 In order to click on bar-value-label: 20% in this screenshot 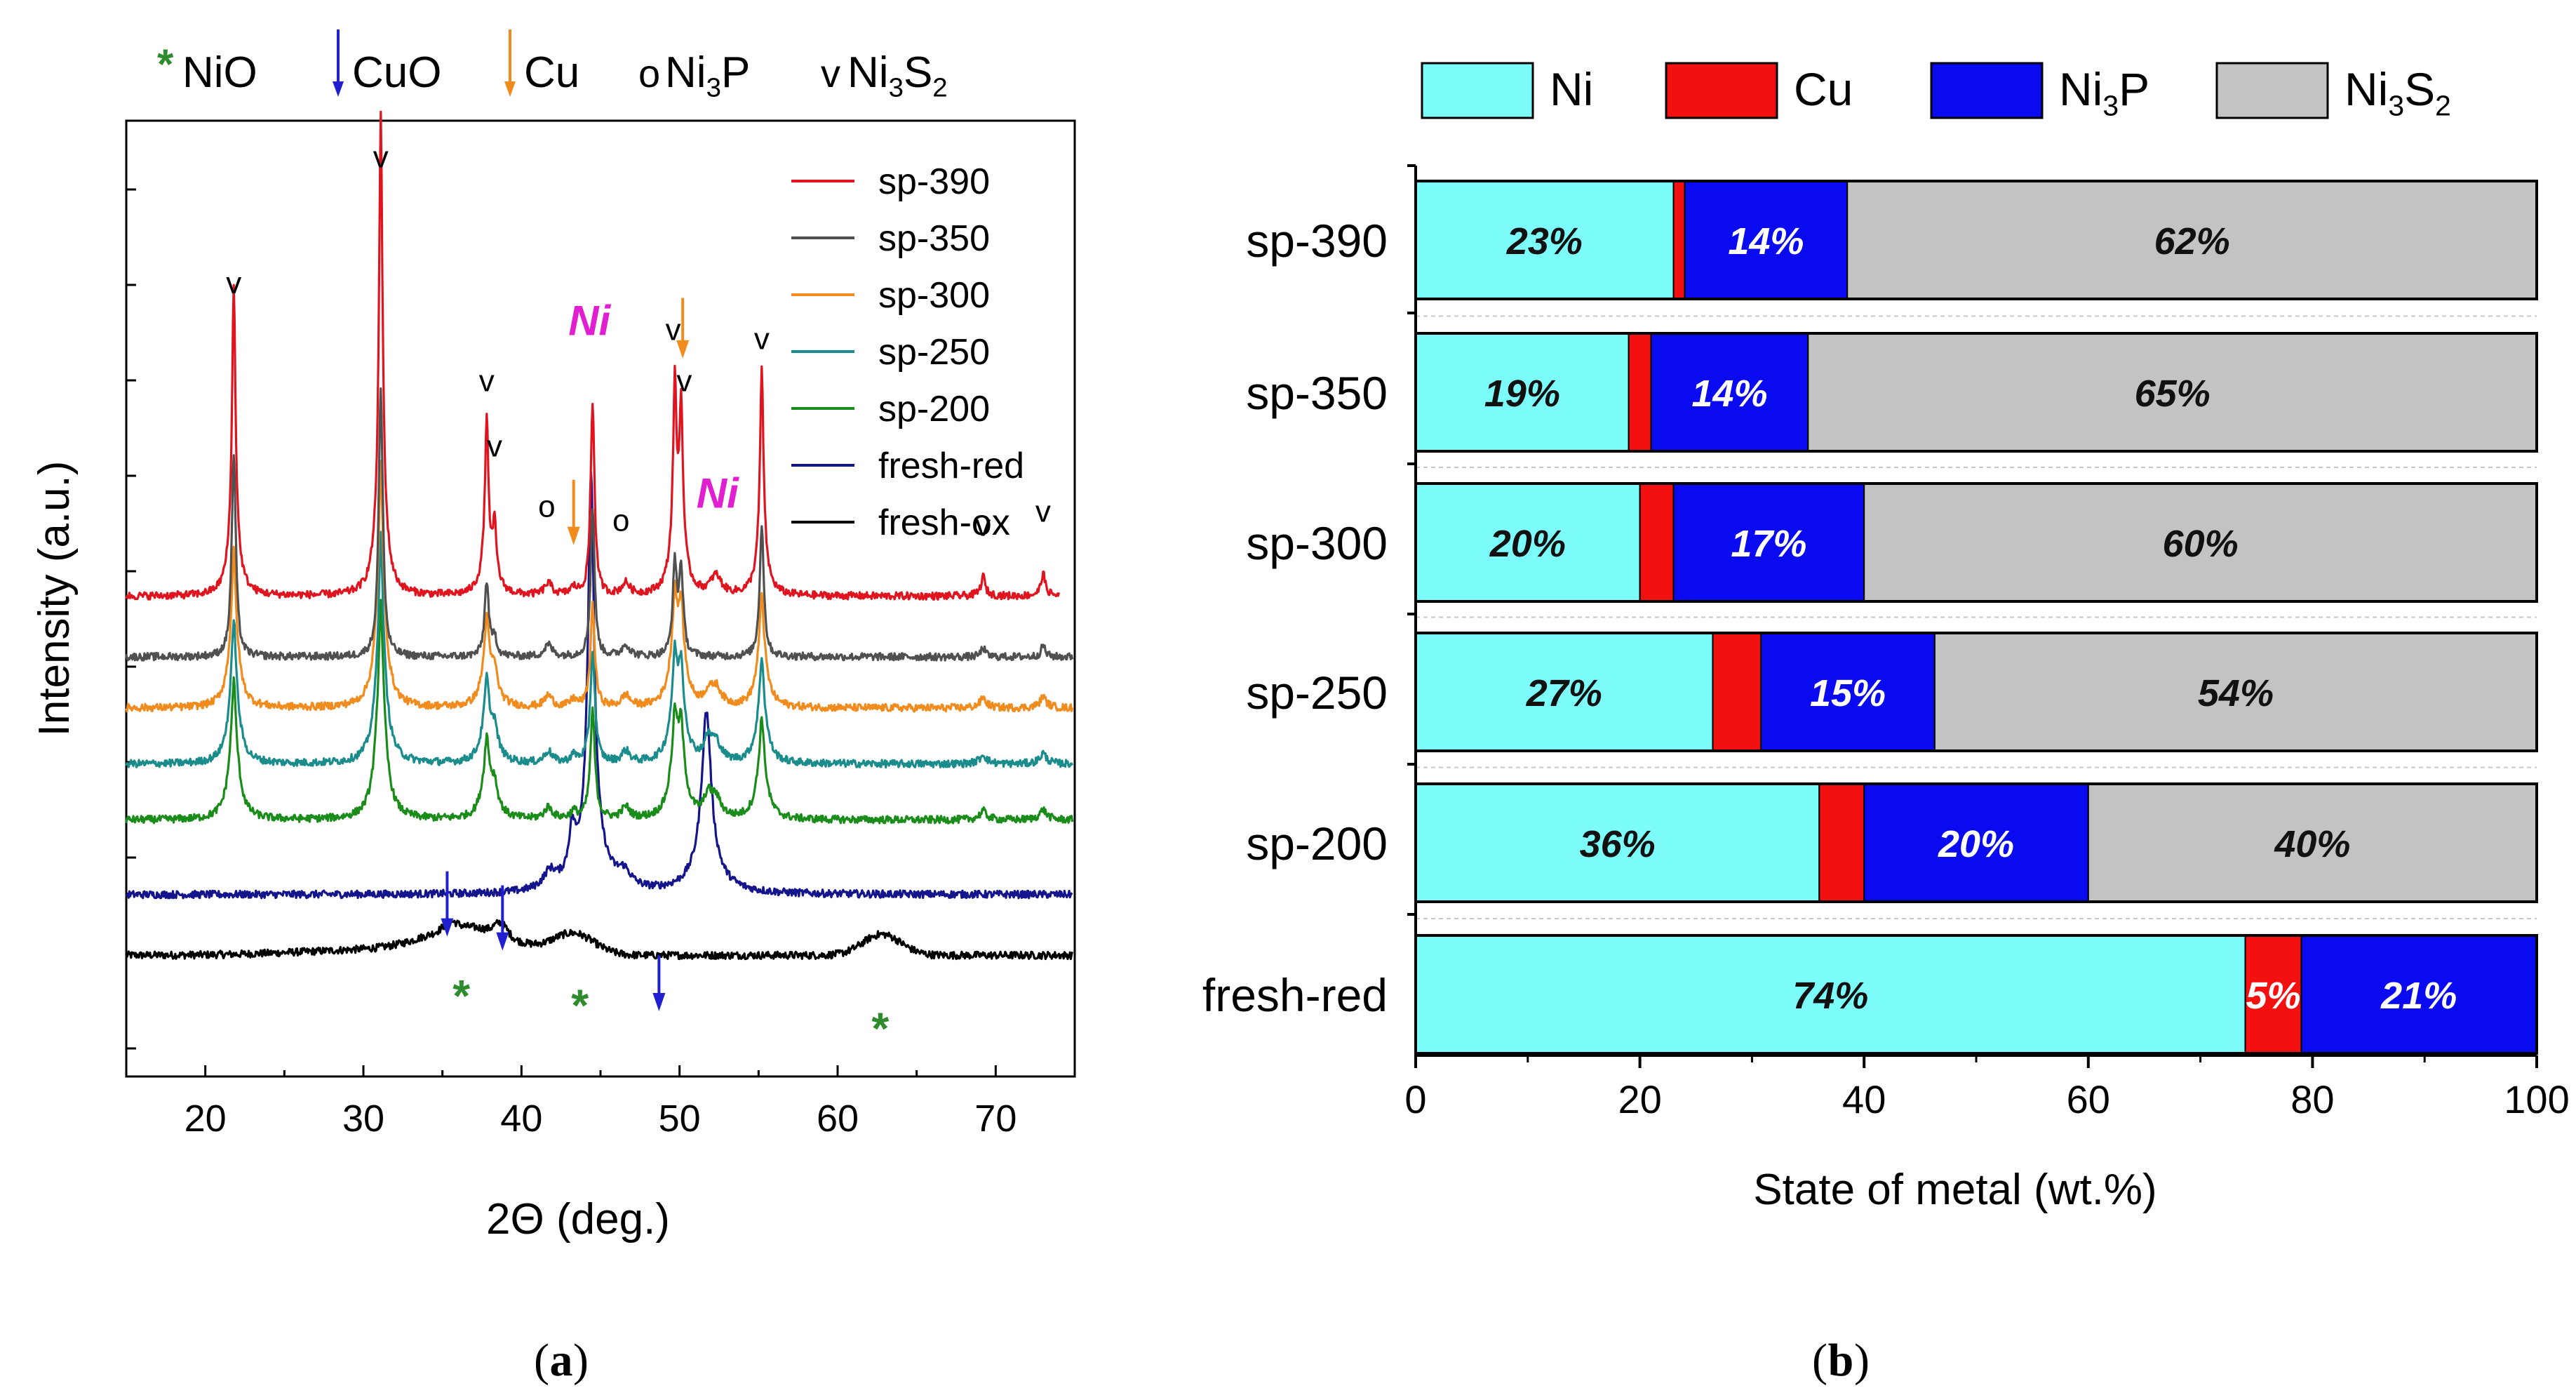, I will do `click(1976, 844)`.